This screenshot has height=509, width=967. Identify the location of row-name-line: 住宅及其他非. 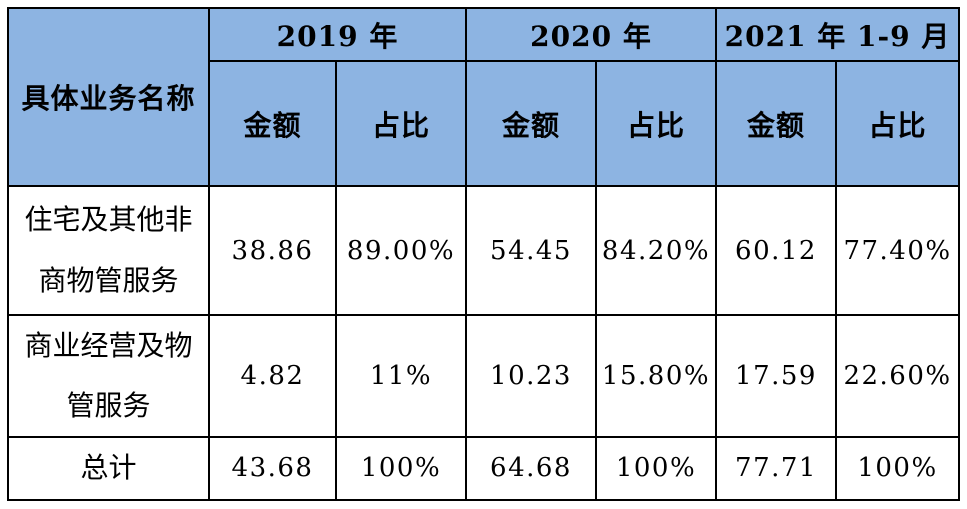
(108, 220).